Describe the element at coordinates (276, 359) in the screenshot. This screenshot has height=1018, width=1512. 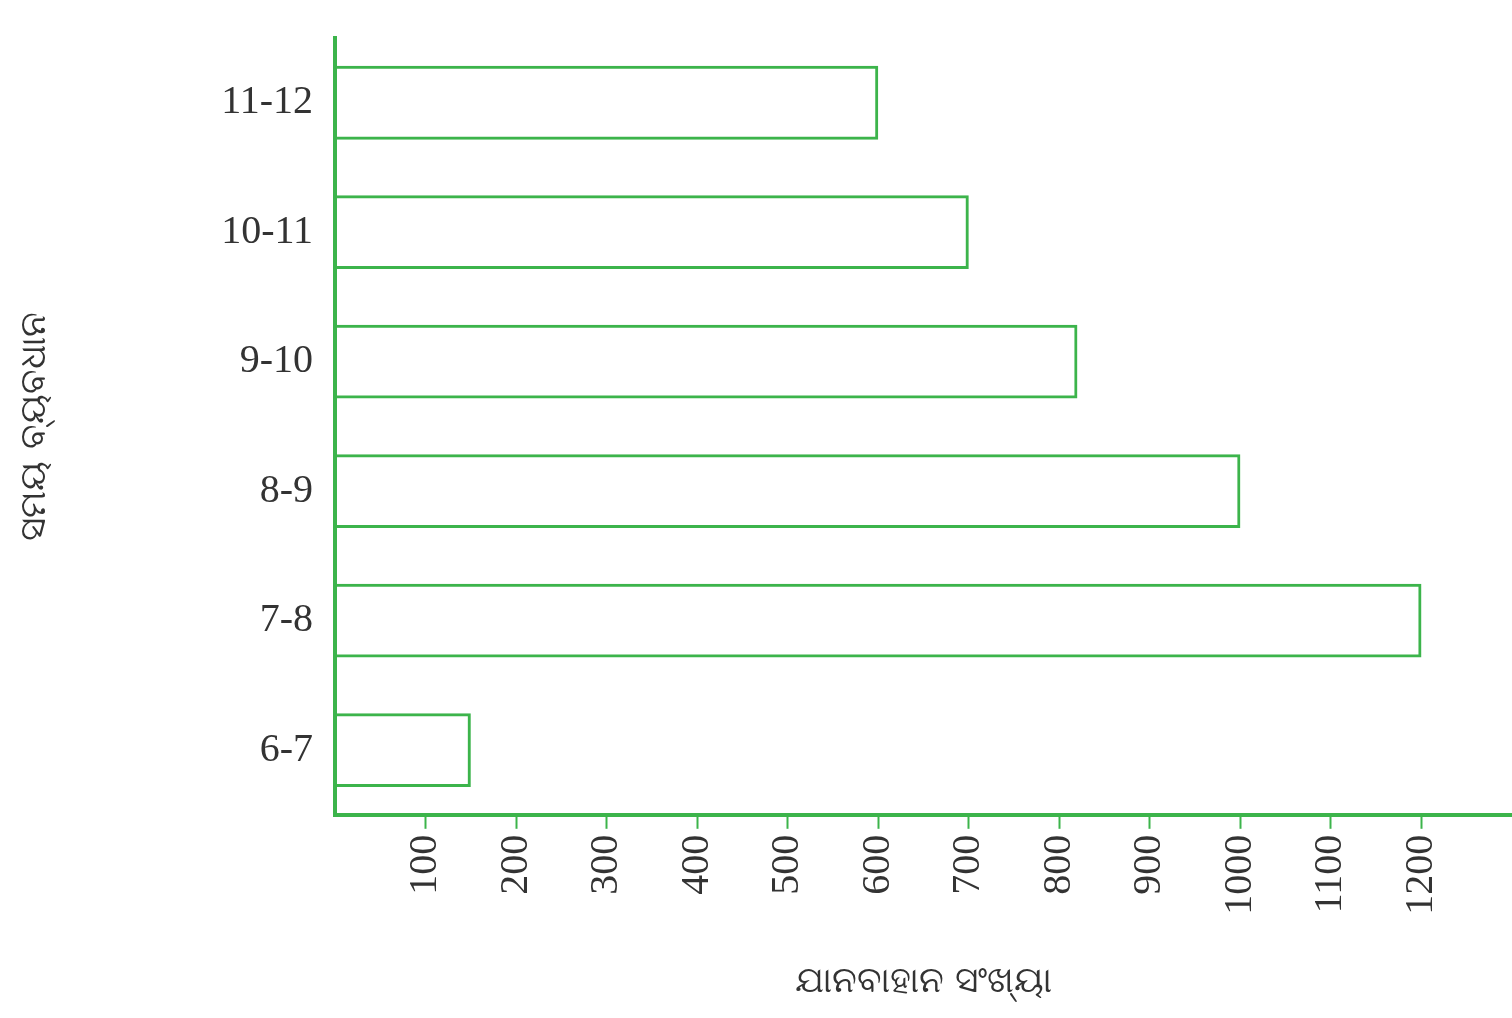
I see `y-tick-label: 9-10` at that location.